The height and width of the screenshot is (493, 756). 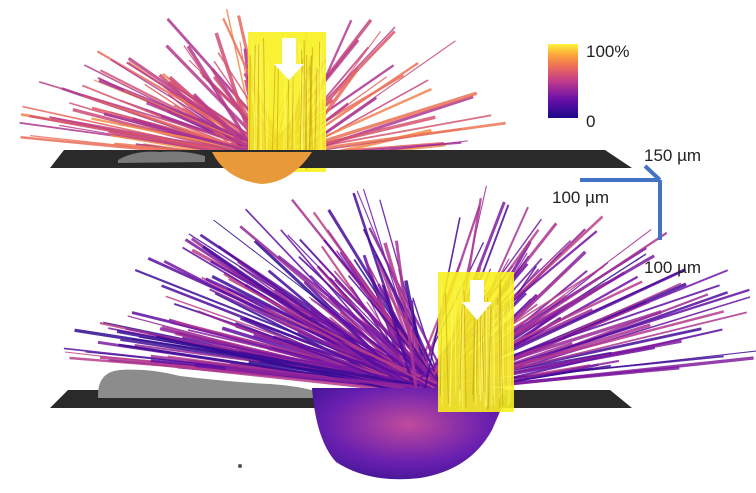 I want to click on spatter-particle, so click(x=240, y=466).